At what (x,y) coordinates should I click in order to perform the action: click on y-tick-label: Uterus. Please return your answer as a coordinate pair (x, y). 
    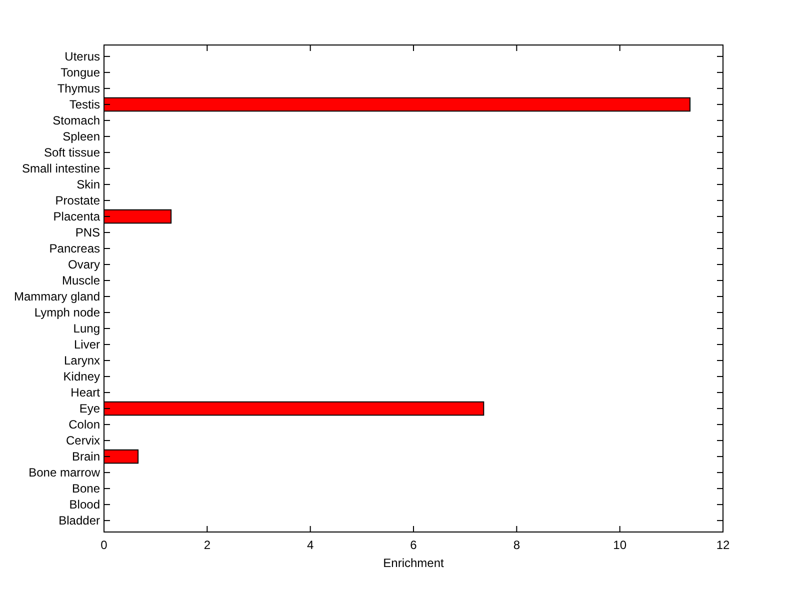
    Looking at the image, I should click on (82, 56).